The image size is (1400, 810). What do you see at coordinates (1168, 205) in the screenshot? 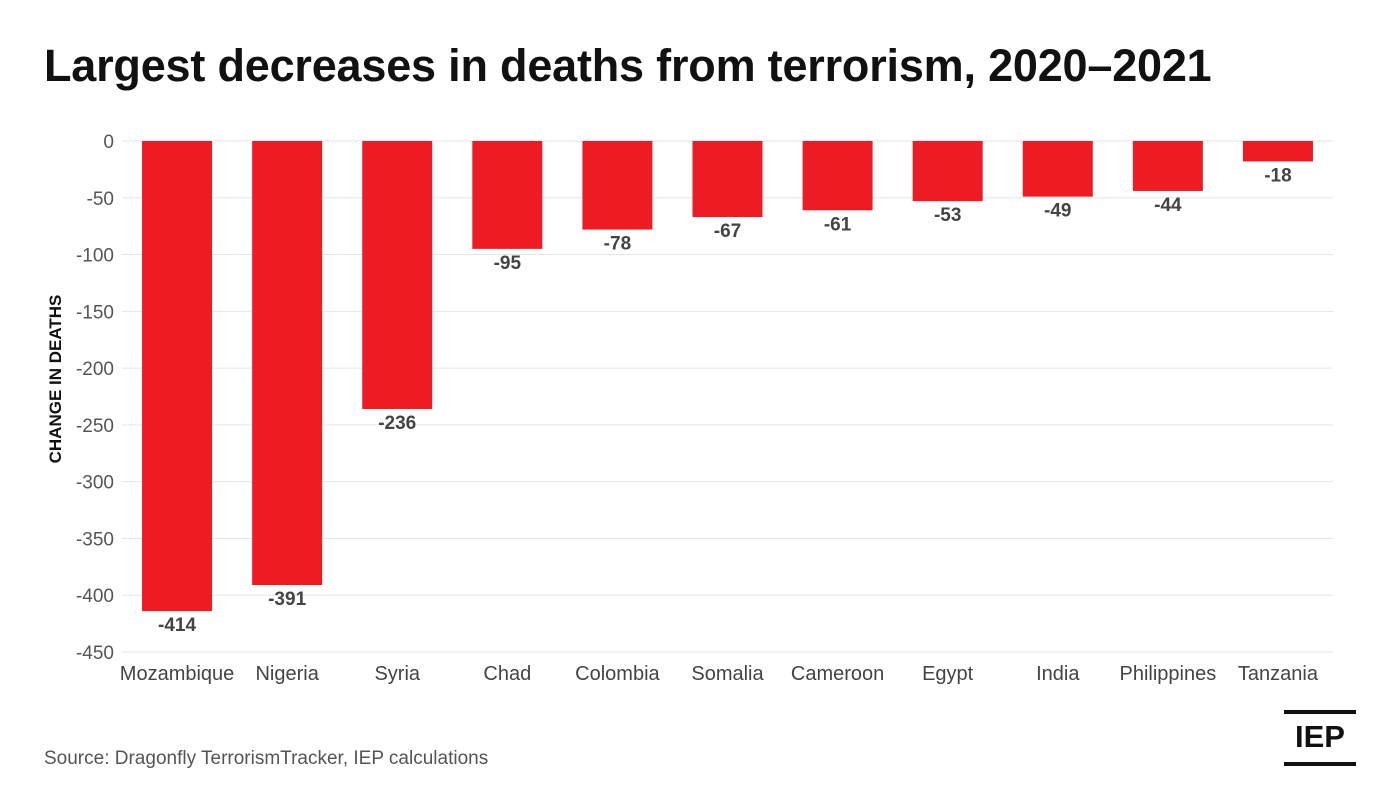
I see `data-label: -44` at bounding box center [1168, 205].